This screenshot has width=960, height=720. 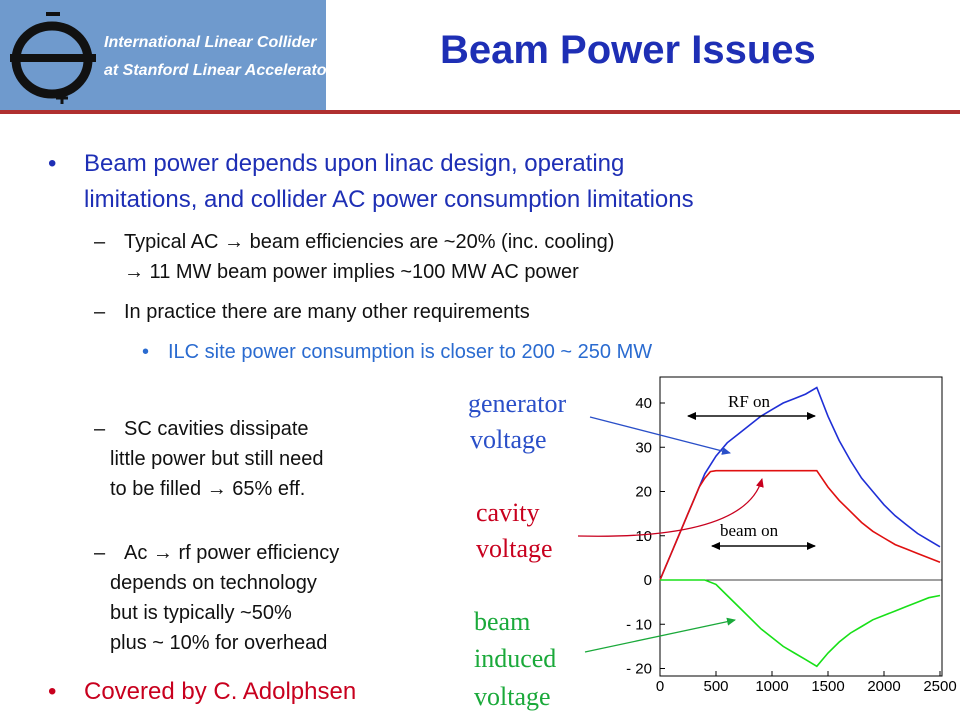 I want to click on y-tick-label: 20, so click(x=643, y=492).